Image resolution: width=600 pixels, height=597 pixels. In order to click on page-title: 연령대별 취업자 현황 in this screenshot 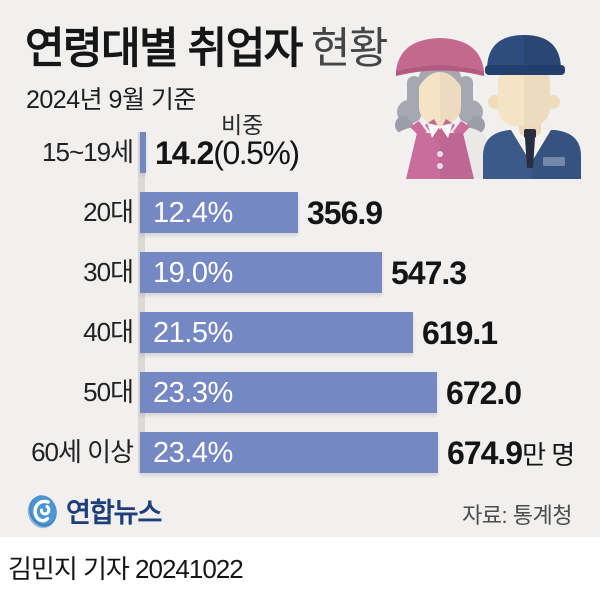, I will do `click(207, 45)`.